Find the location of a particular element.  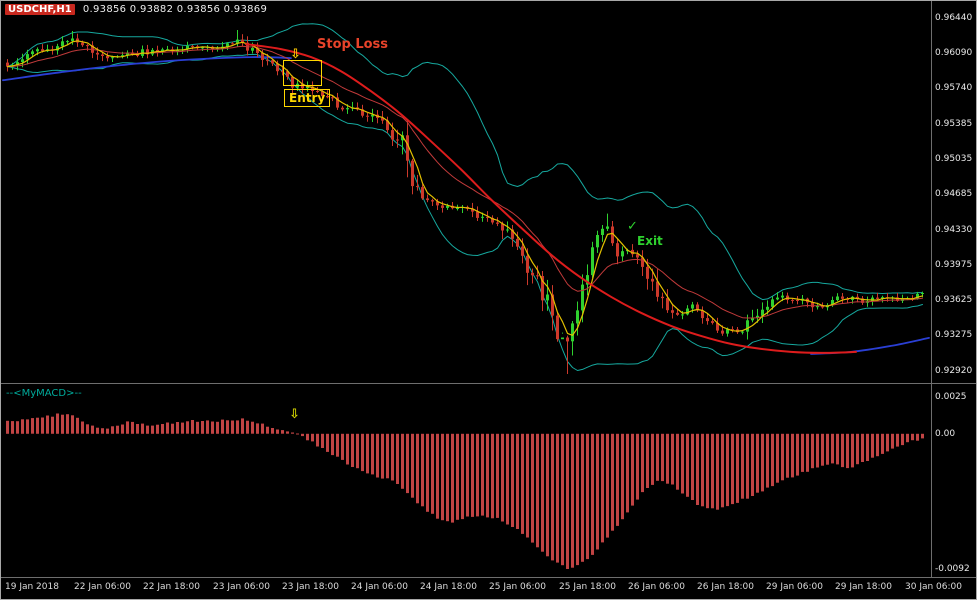

entry-arrow-icon: ⇩ is located at coordinates (295, 54).